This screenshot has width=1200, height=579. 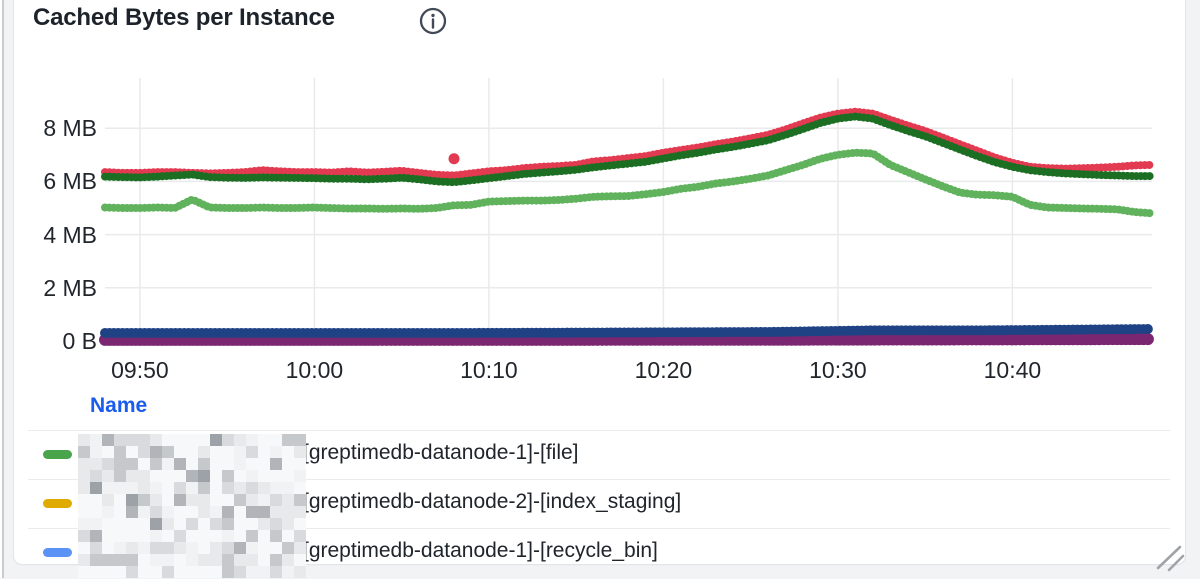 What do you see at coordinates (492, 501) in the screenshot?
I see `series-label: [greptimedb-datanode-2]-[index_staging]` at bounding box center [492, 501].